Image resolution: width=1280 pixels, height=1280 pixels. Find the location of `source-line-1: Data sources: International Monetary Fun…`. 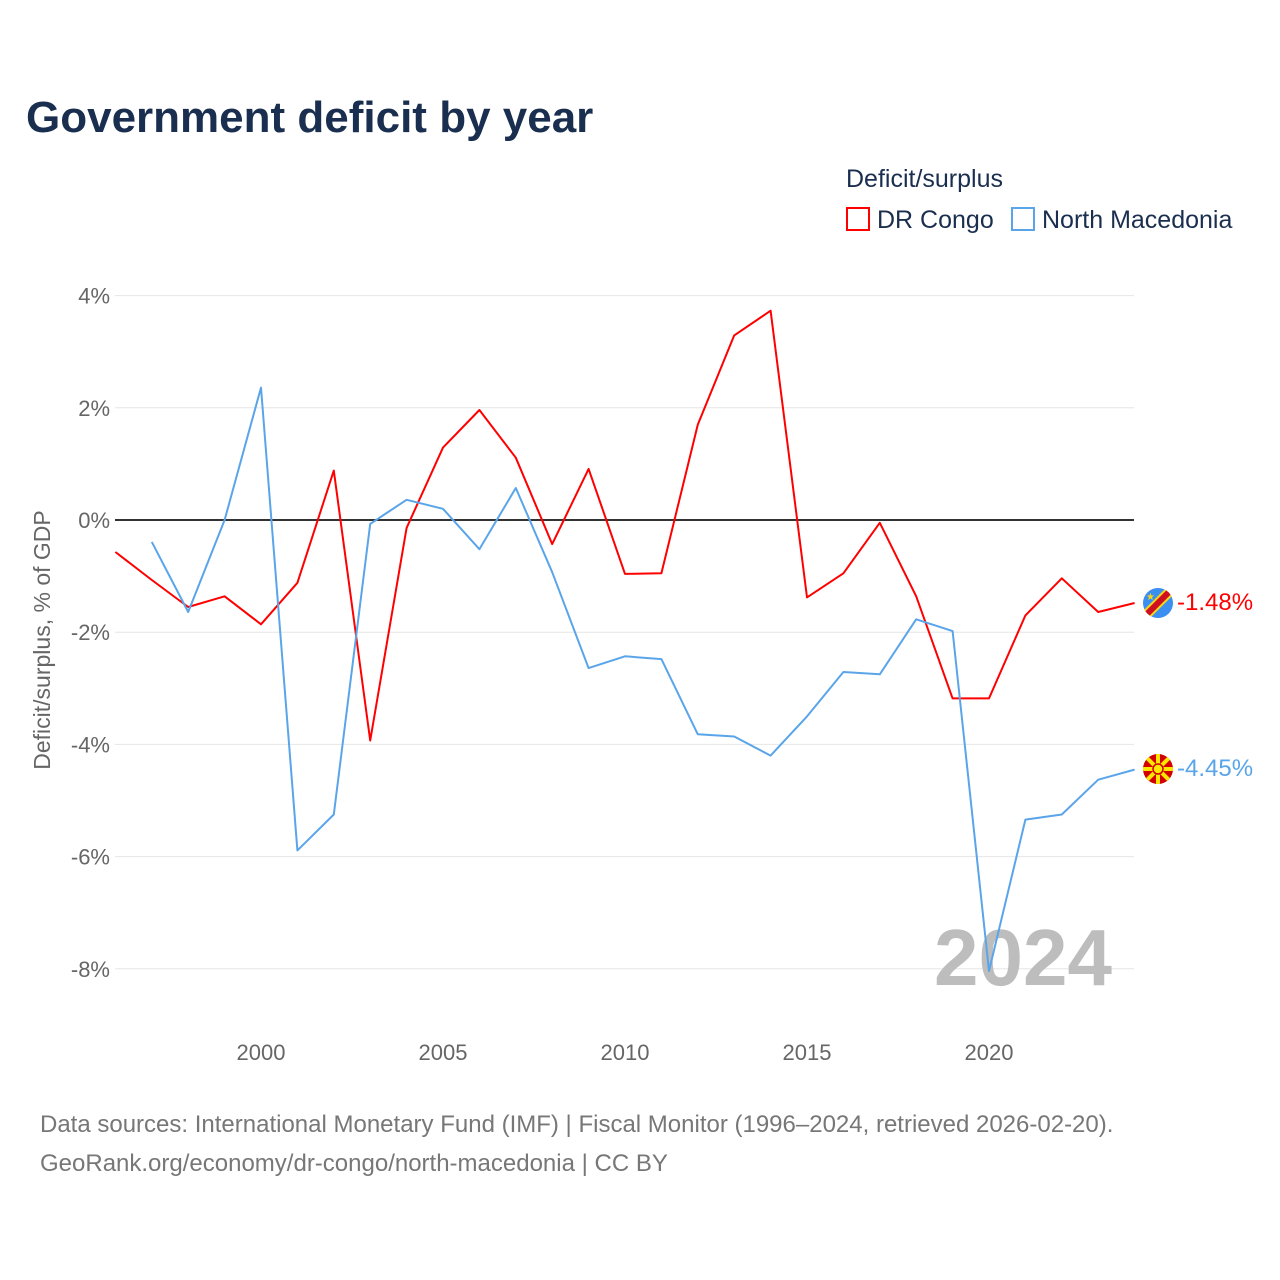

source-line-1: Data sources: International Monetary Fun… is located at coordinates (576, 1124).